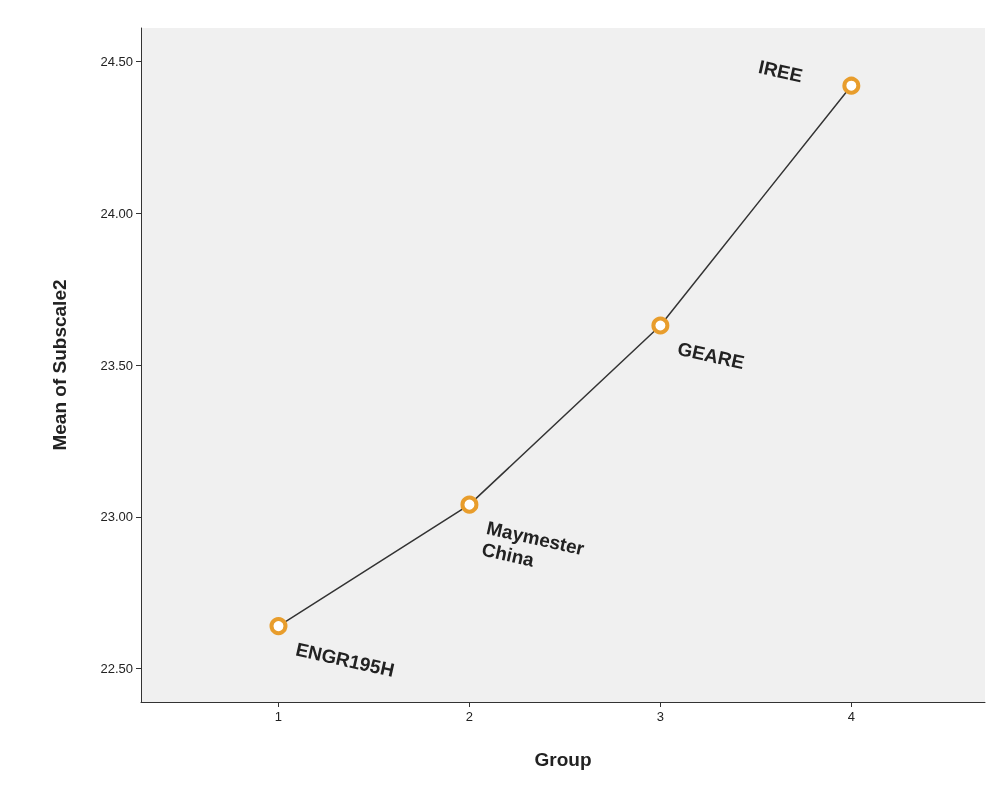 This screenshot has height=810, width=1002. I want to click on x-tick-label: 3, so click(660, 716).